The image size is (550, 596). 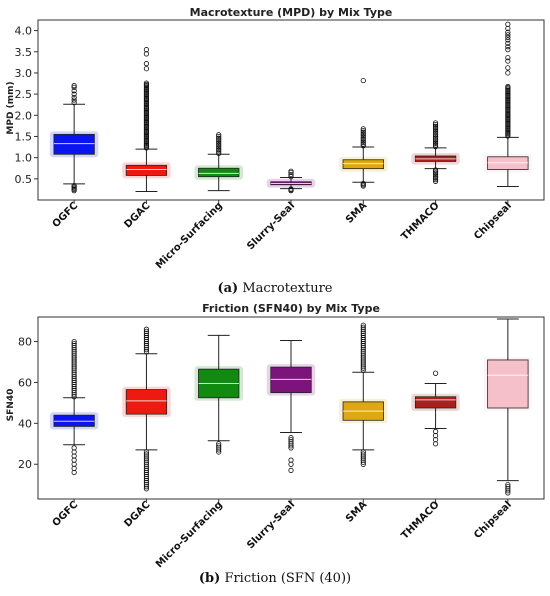 I want to click on caption-a: (a) Macrotexture, so click(x=274, y=288).